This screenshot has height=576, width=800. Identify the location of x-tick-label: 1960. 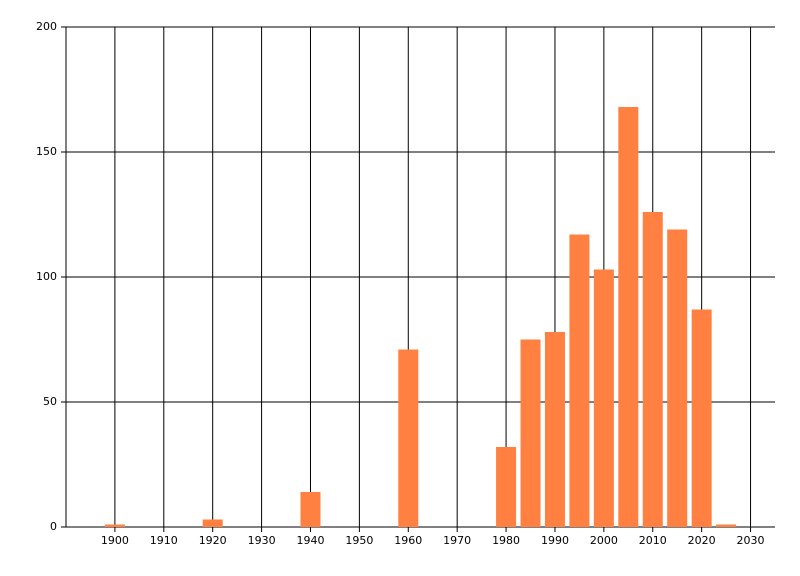
(408, 540).